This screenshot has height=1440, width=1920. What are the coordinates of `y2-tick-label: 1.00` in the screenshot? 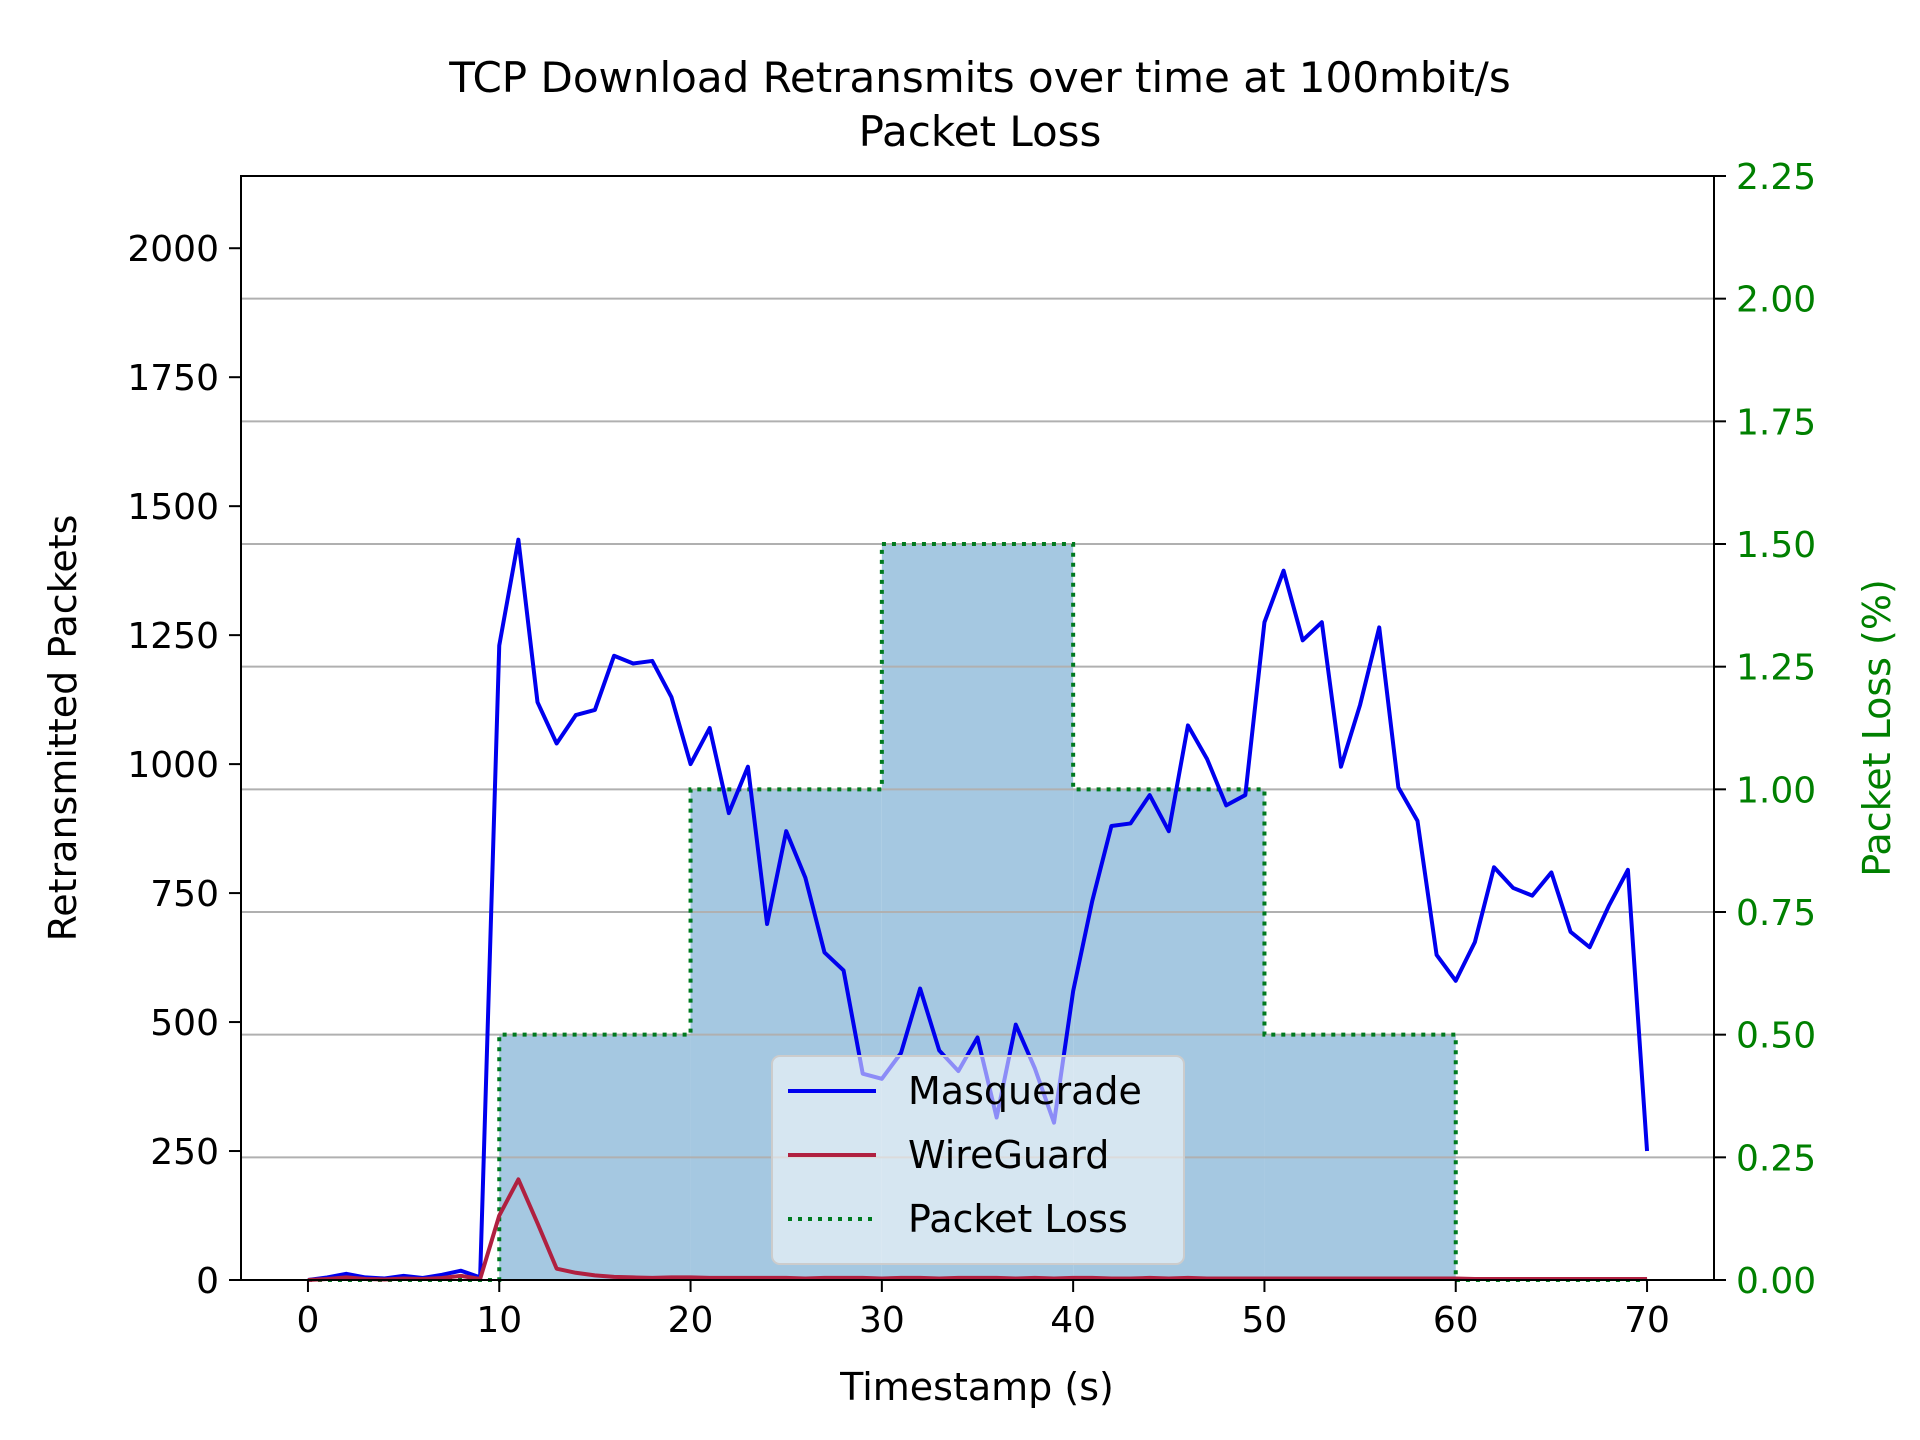 It's located at (1776, 790).